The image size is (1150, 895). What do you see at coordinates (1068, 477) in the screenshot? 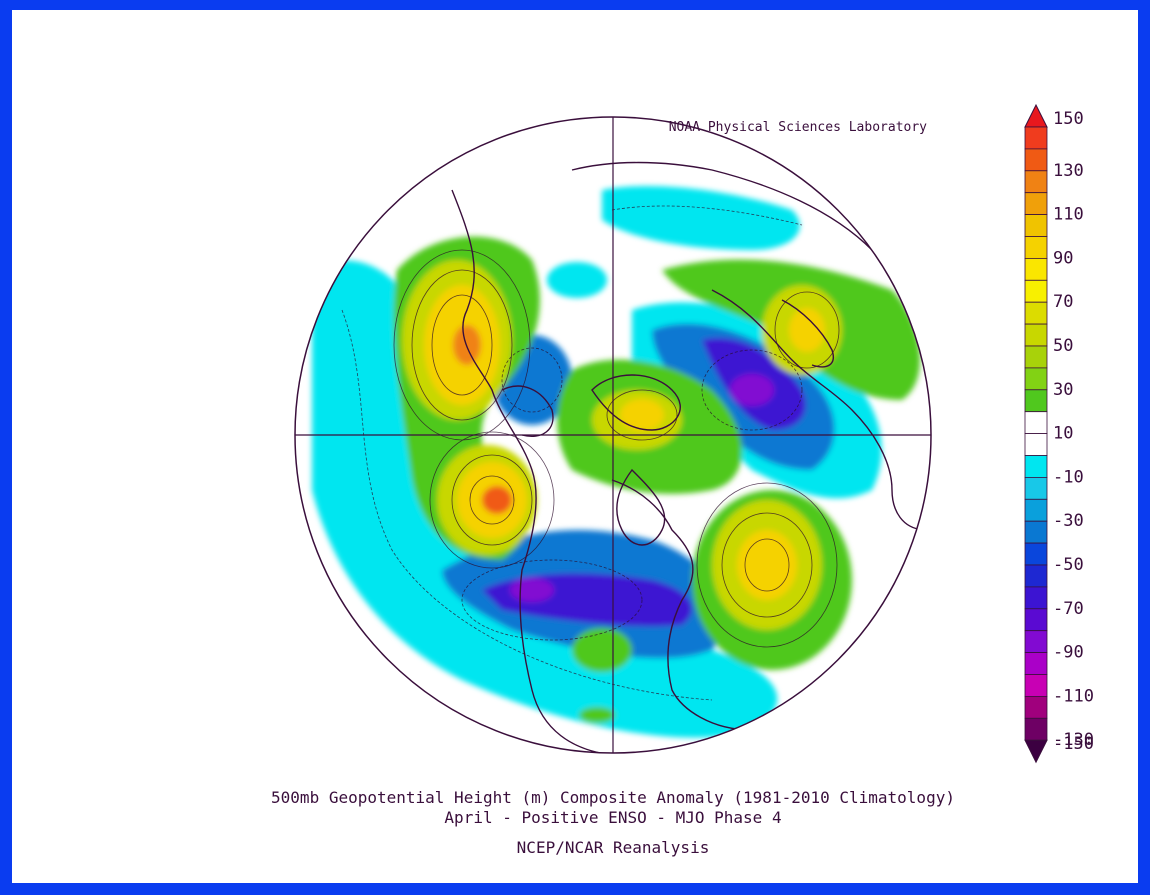
I see `colorbar-label: -10` at bounding box center [1068, 477].